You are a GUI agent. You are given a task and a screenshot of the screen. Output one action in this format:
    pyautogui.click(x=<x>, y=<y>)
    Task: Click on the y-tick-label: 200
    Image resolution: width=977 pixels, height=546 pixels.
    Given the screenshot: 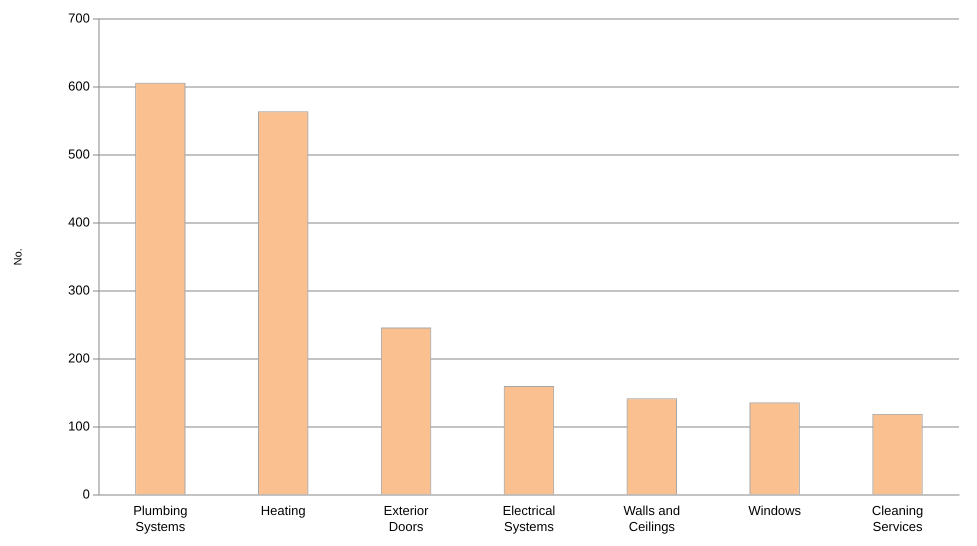 What is the action you would take?
    pyautogui.click(x=79, y=358)
    